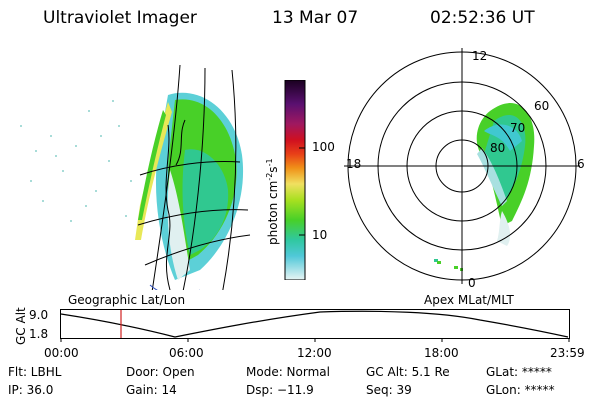  What do you see at coordinates (354, 164) in the screenshot?
I see `mlt-label-18: 18` at bounding box center [354, 164].